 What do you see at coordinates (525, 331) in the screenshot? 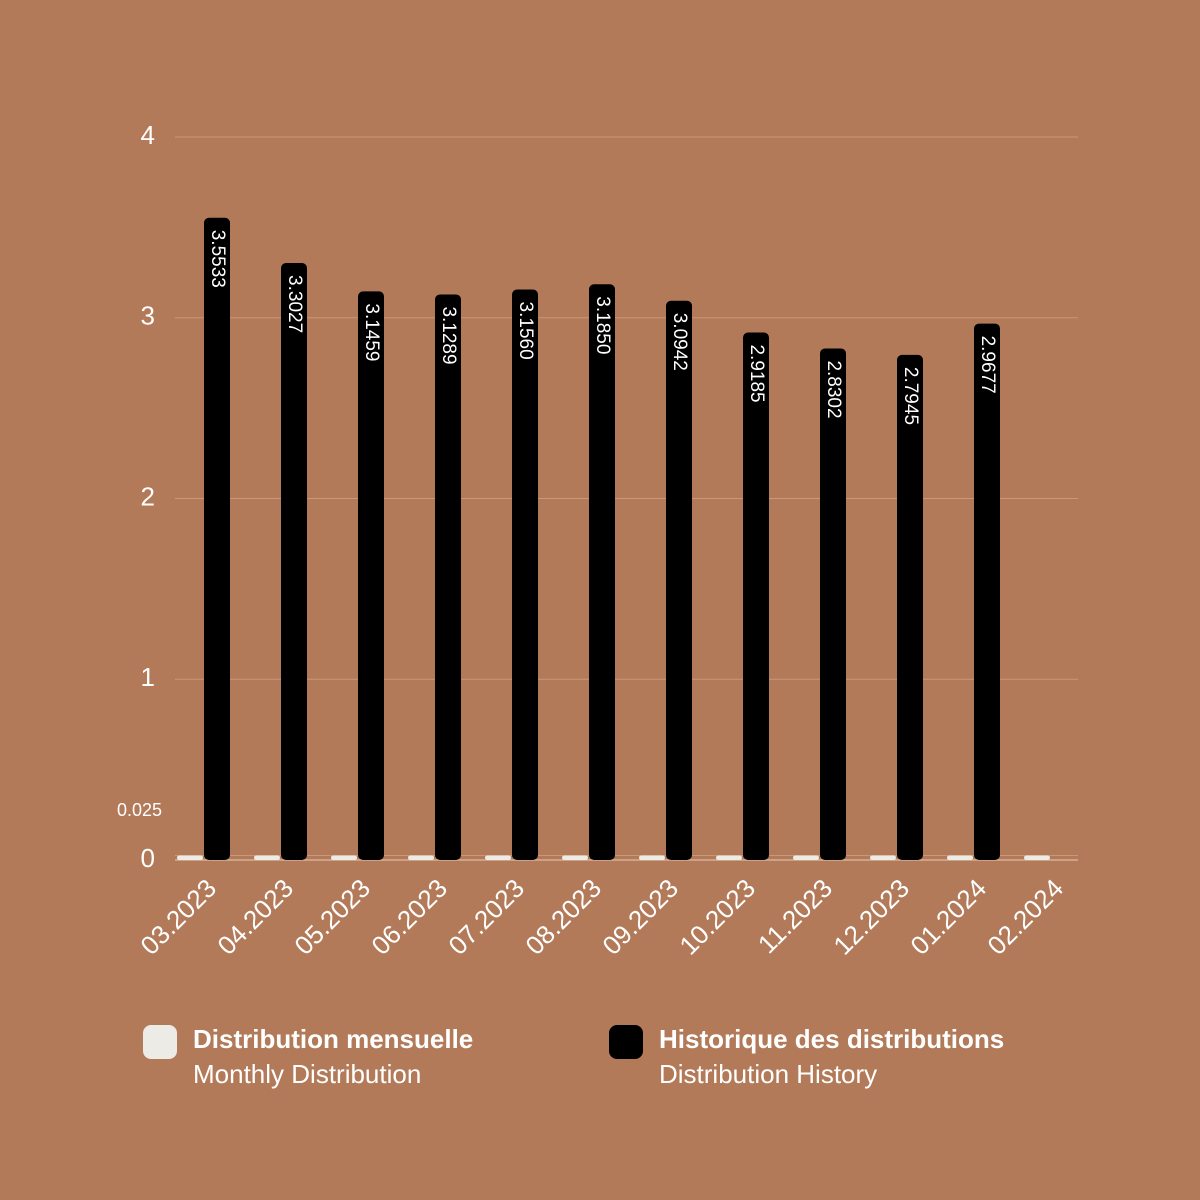
I see `value-label: 3.1560` at bounding box center [525, 331].